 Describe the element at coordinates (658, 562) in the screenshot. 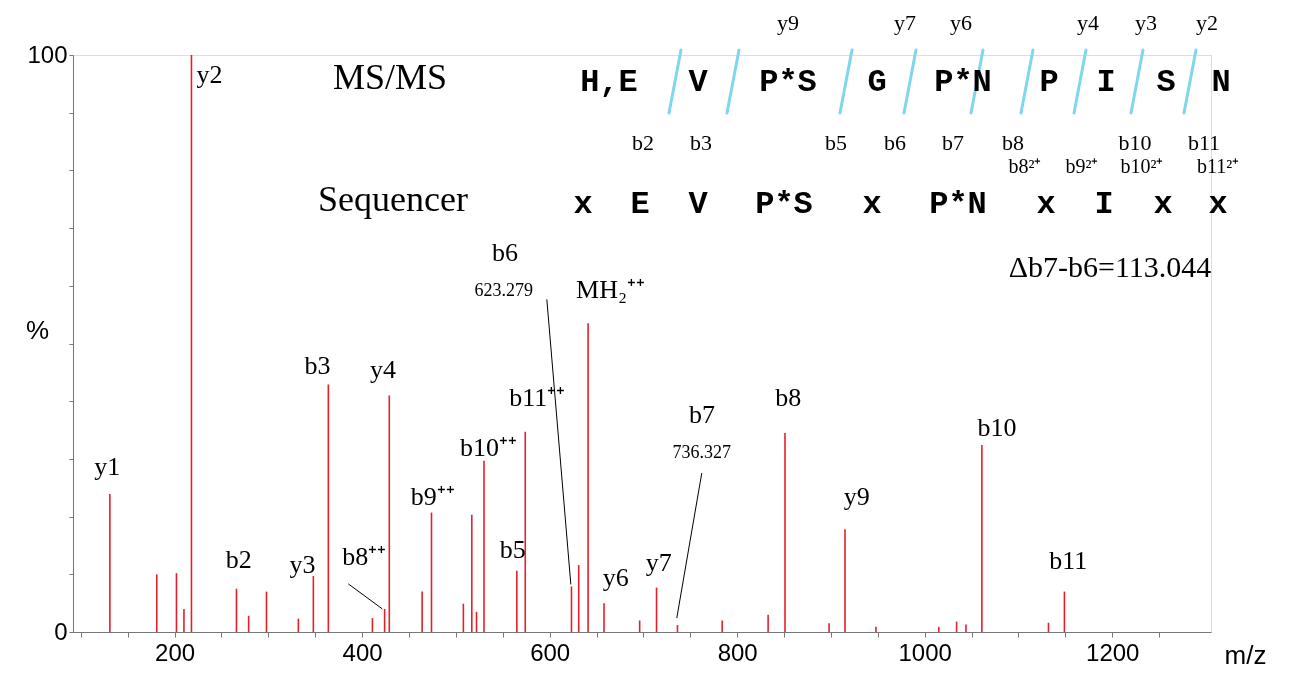

I see `annotation: y7` at that location.